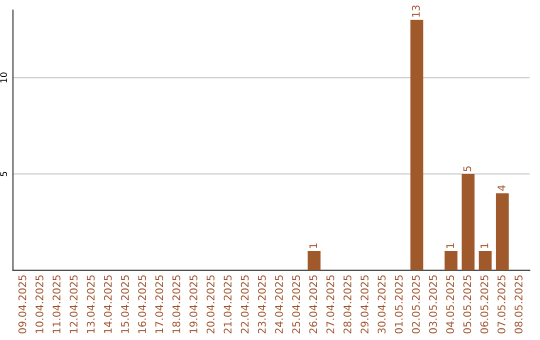 This screenshot has width=540, height=340. Describe the element at coordinates (484, 304) in the screenshot. I see `x-tick-label: 06.05.2025` at that location.